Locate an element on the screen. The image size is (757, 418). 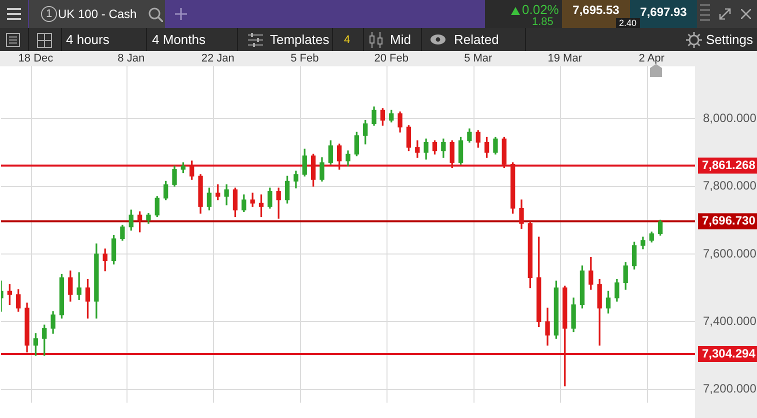
text: Related is located at coordinates (476, 40).